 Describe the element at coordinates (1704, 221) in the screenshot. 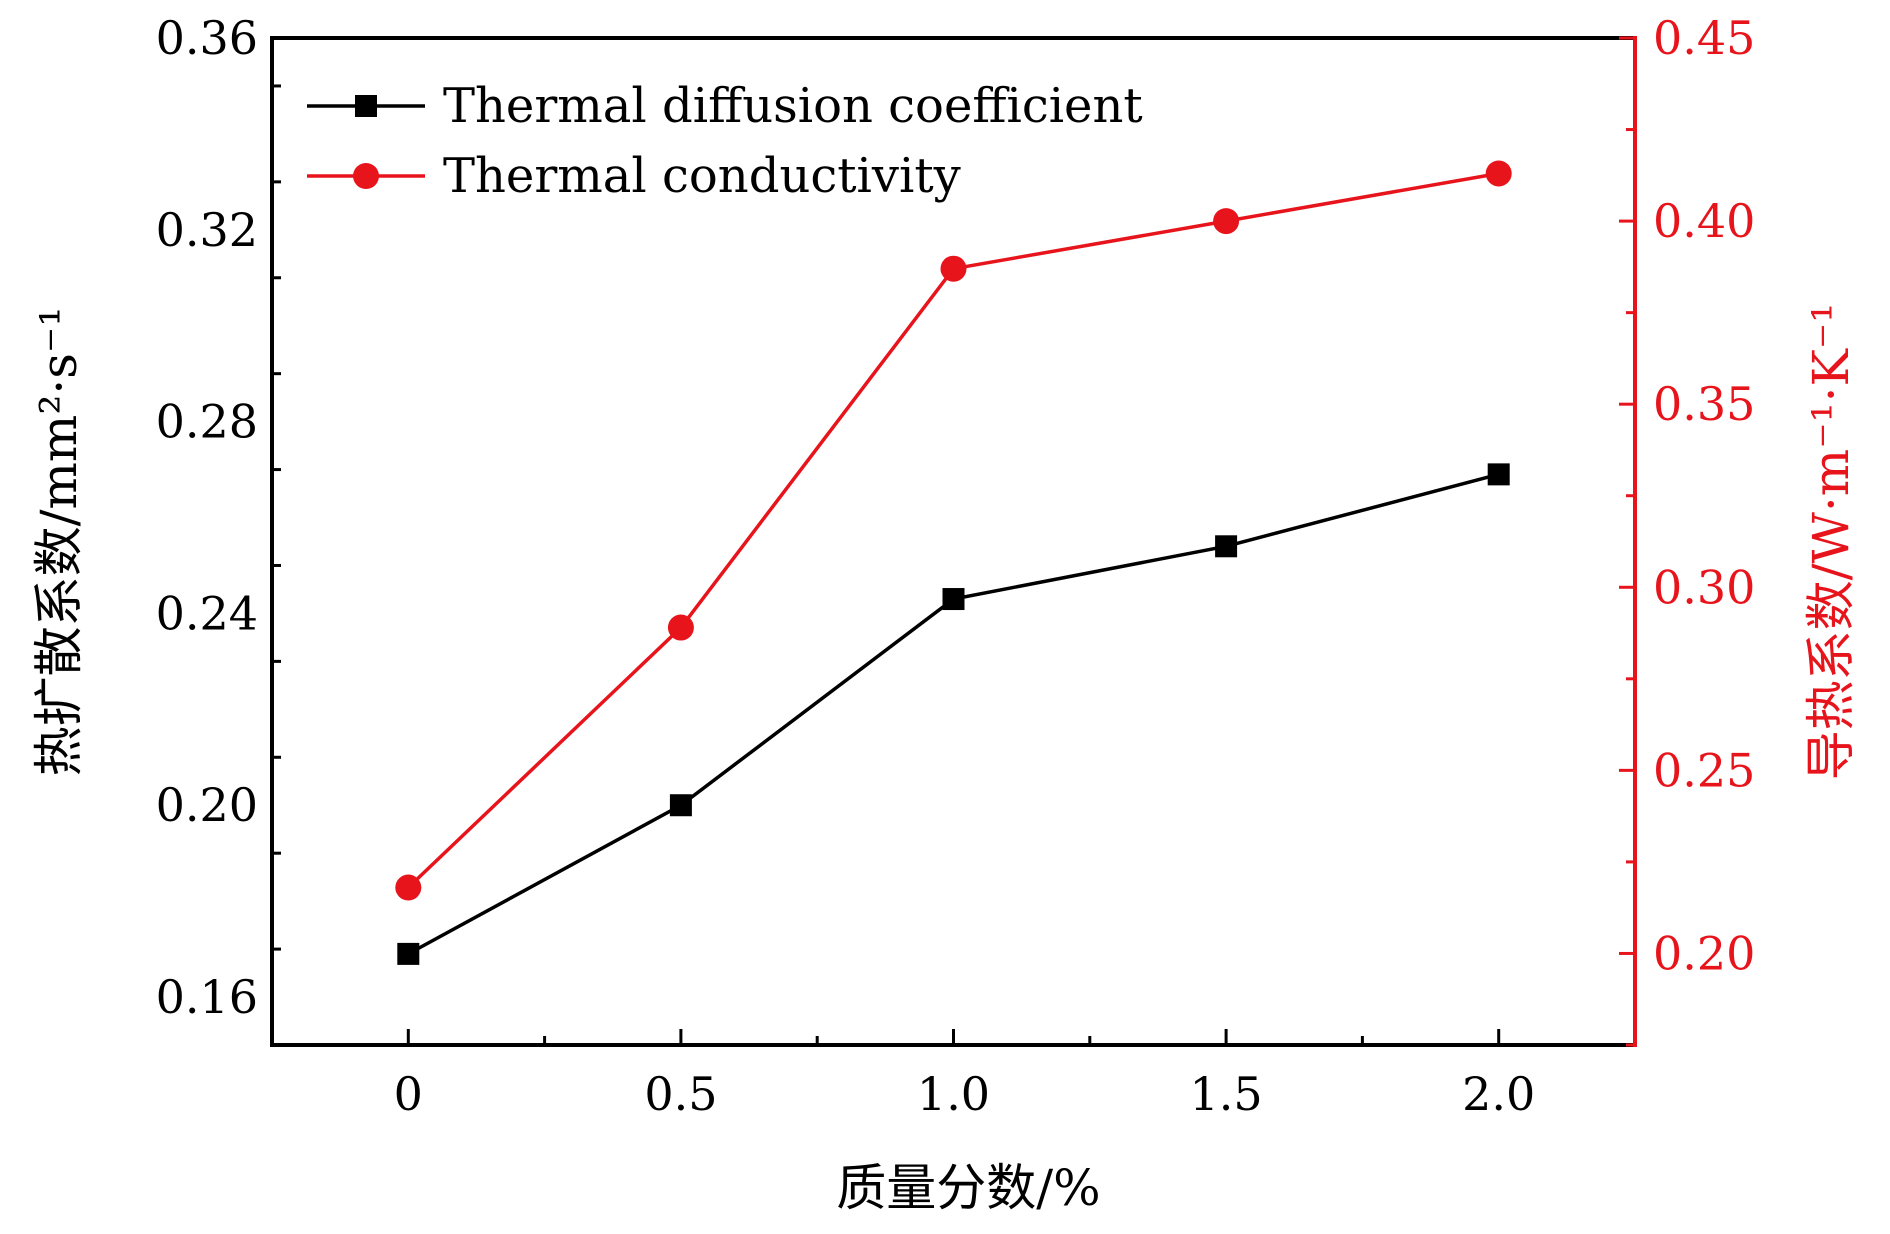

I see `y-right-tick-label: 0.40` at that location.